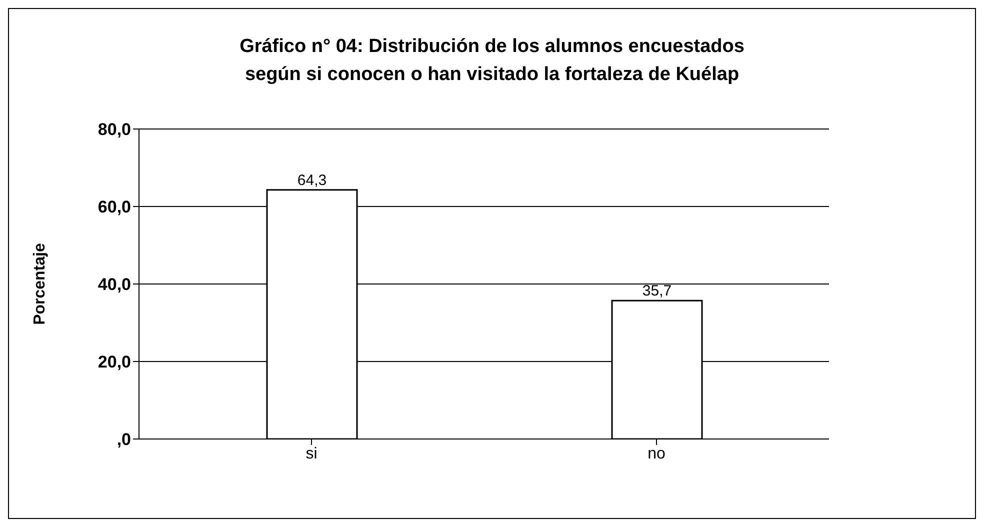 The image size is (988, 531). What do you see at coordinates (114, 130) in the screenshot?
I see `y-tick-label: 80,0` at bounding box center [114, 130].